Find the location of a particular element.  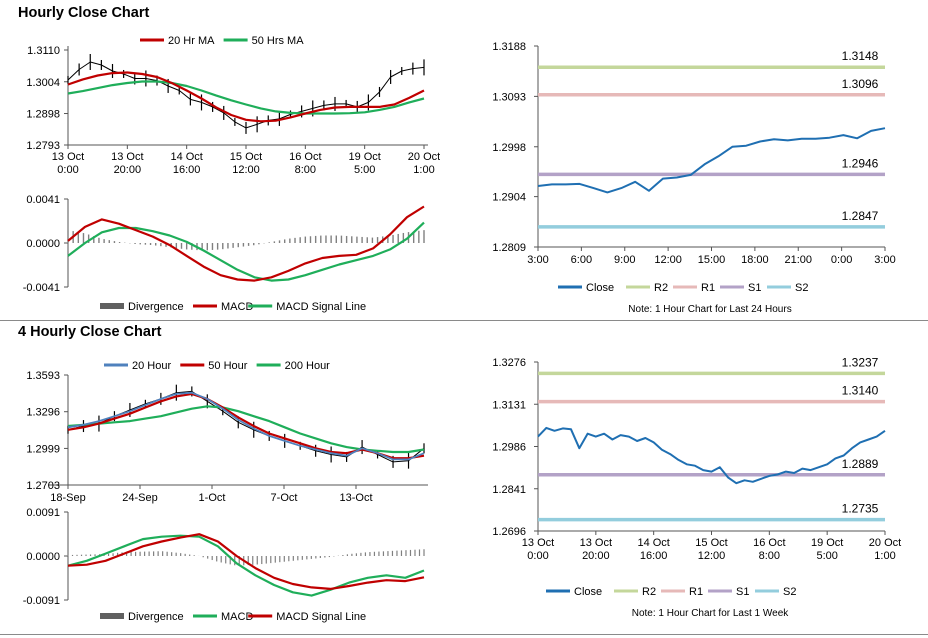

hourly-price-legend-label: 50 Hrs MA is located at coordinates (278, 41).